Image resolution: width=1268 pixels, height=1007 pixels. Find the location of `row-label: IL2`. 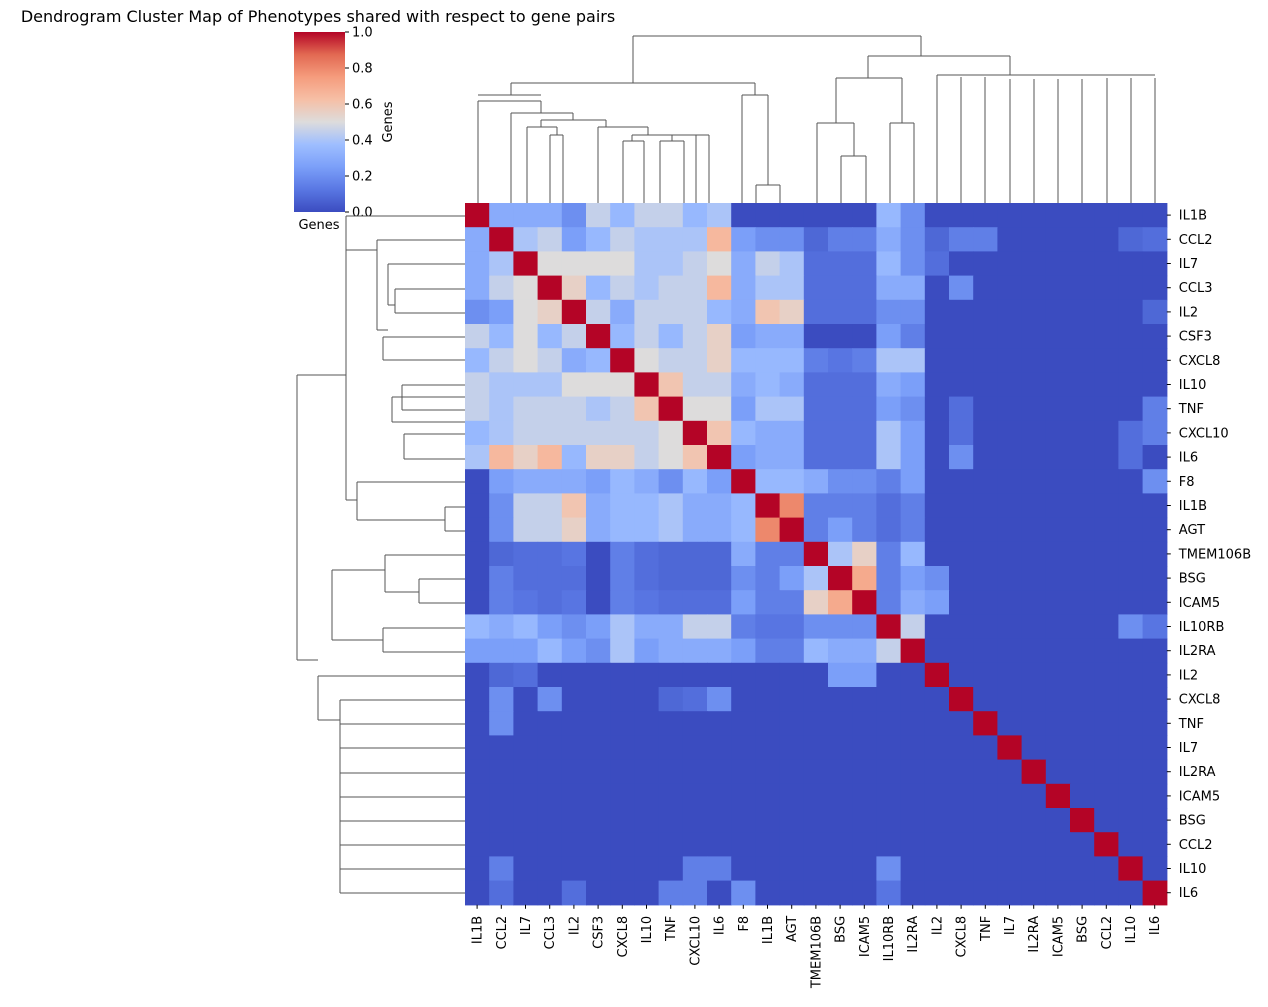

row-label: IL2 is located at coordinates (1188, 675).